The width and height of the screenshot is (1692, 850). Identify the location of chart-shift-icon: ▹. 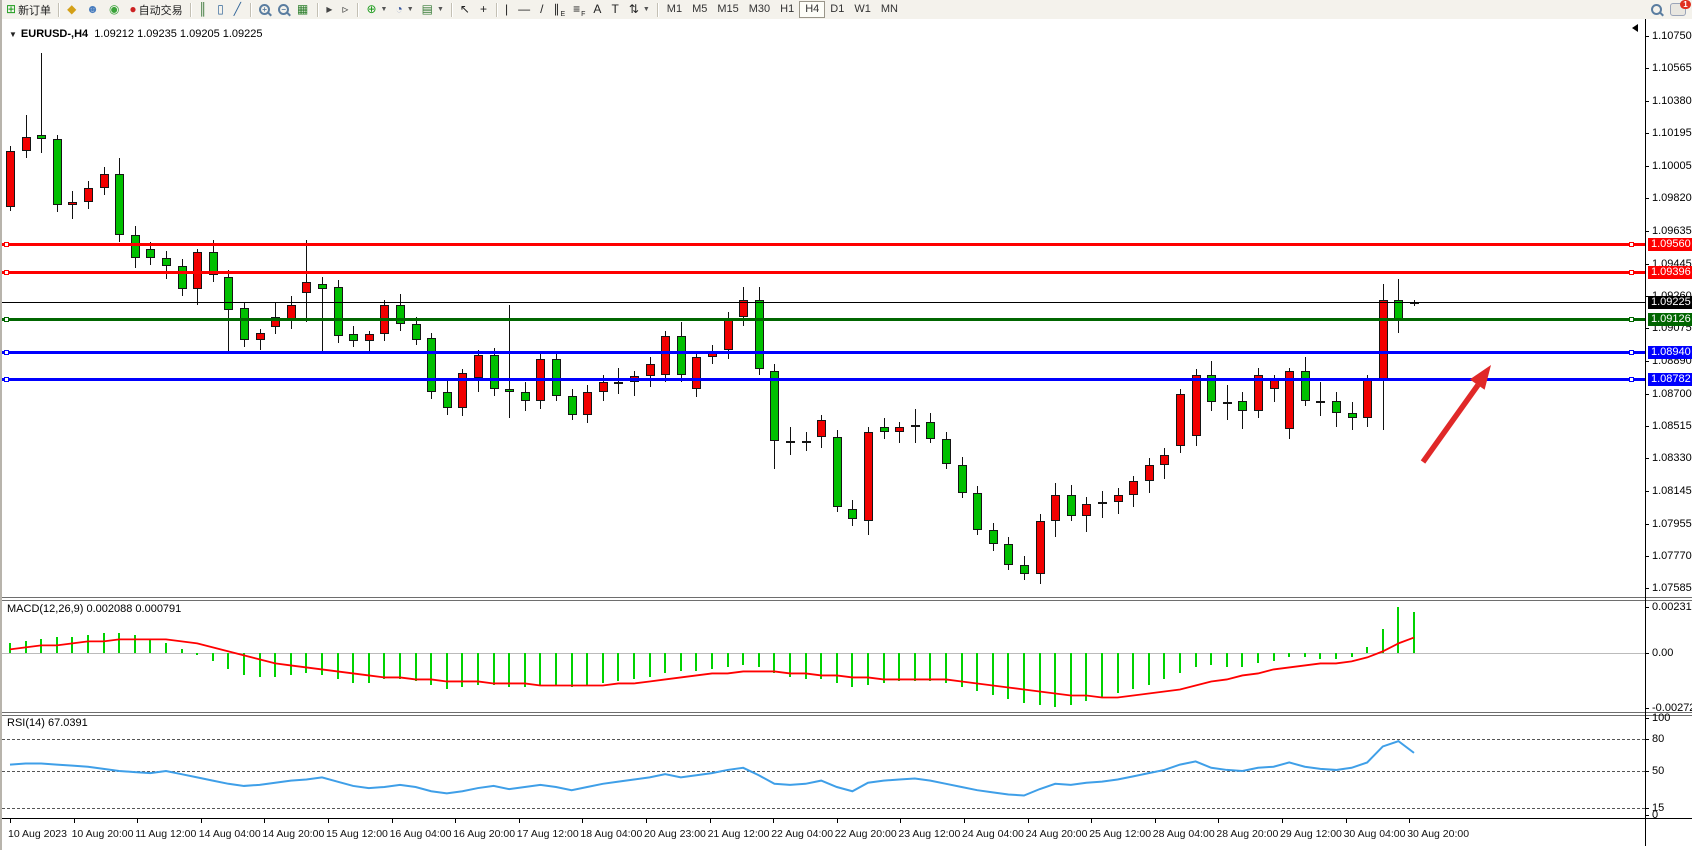
(346, 9).